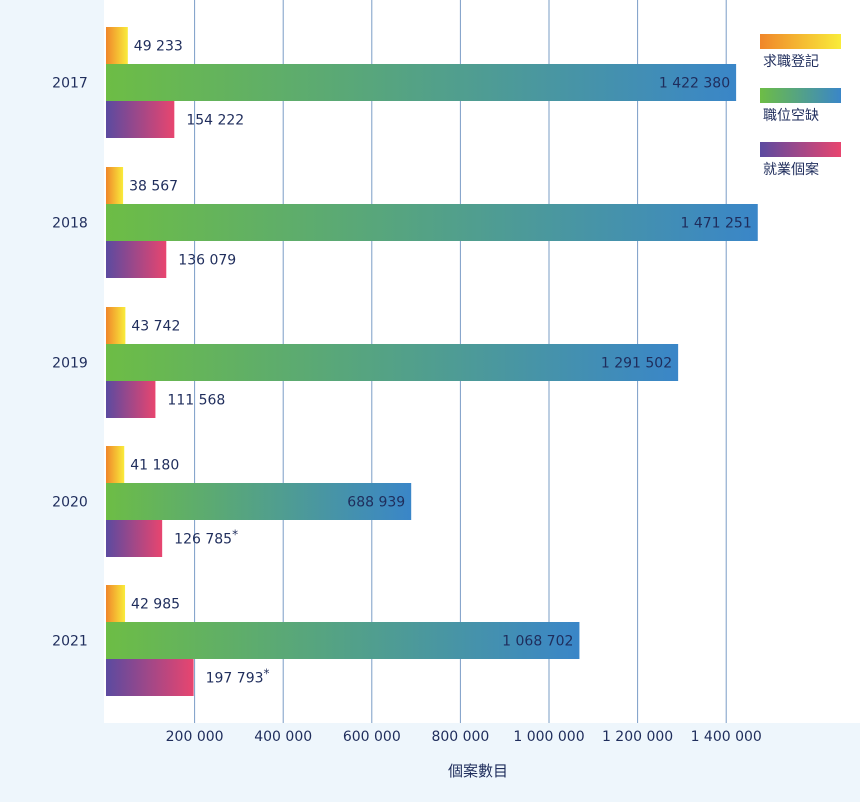  I want to click on value-label-2021-series-2: 1 068 702, so click(537, 642).